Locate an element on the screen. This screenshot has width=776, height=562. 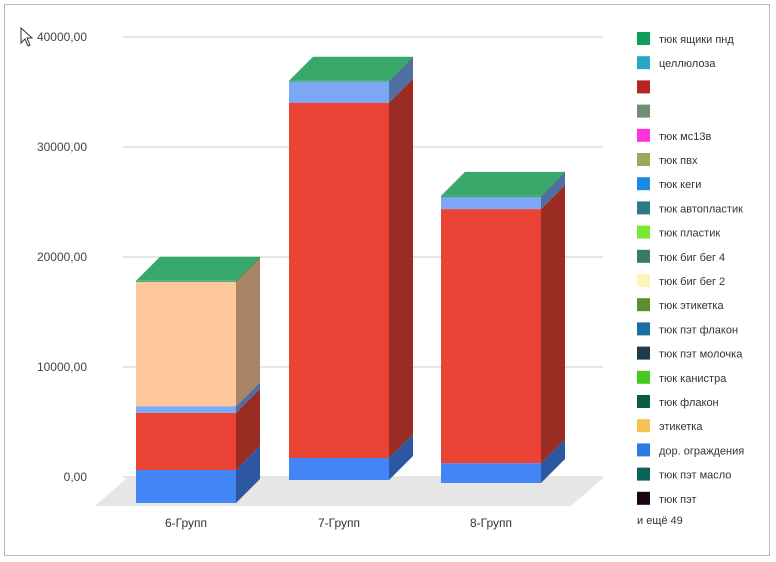
y-tick-label: 30000,00 is located at coordinates (62, 147).